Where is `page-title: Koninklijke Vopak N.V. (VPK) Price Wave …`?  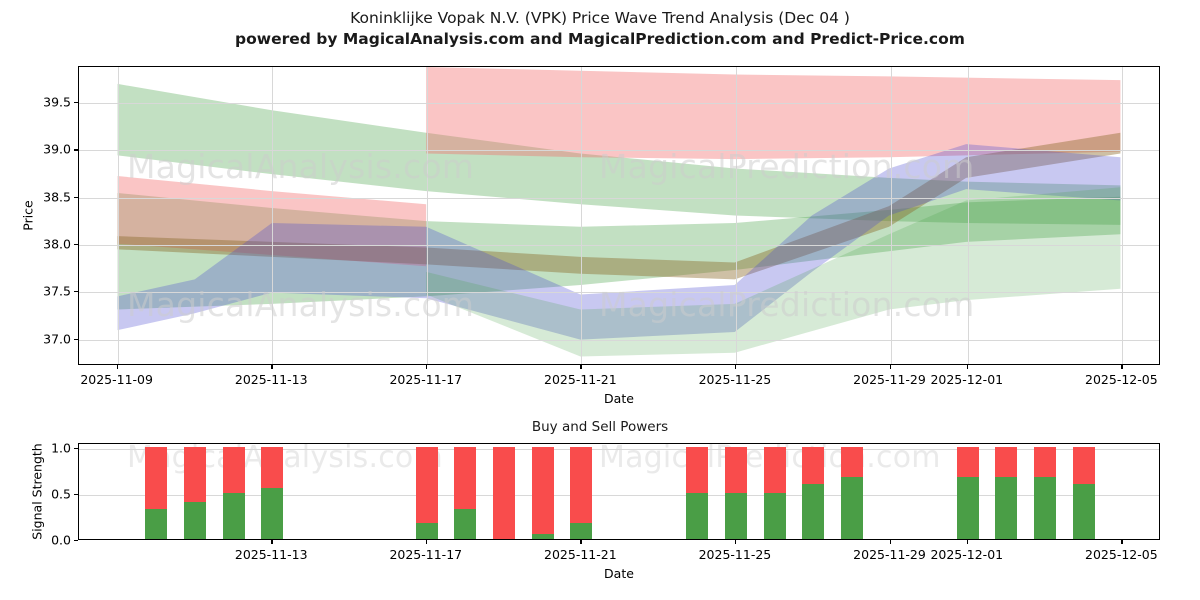 page-title: Koninklijke Vopak N.V. (VPK) Price Wave … is located at coordinates (600, 29).